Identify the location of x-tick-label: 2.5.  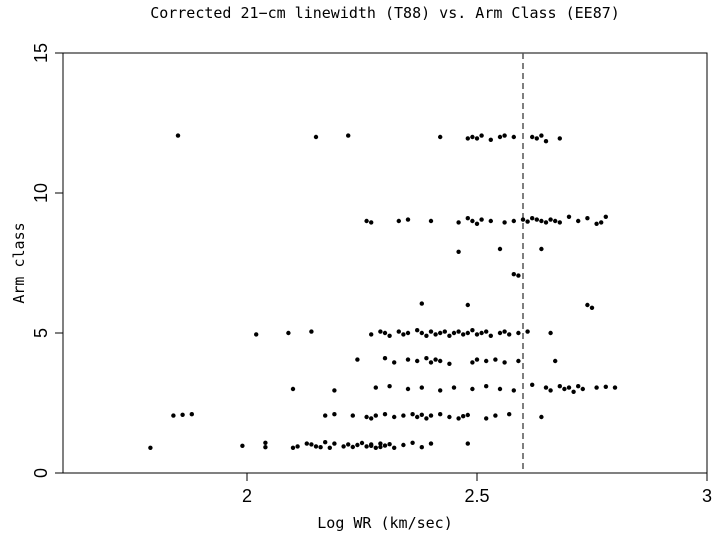
(476, 496).